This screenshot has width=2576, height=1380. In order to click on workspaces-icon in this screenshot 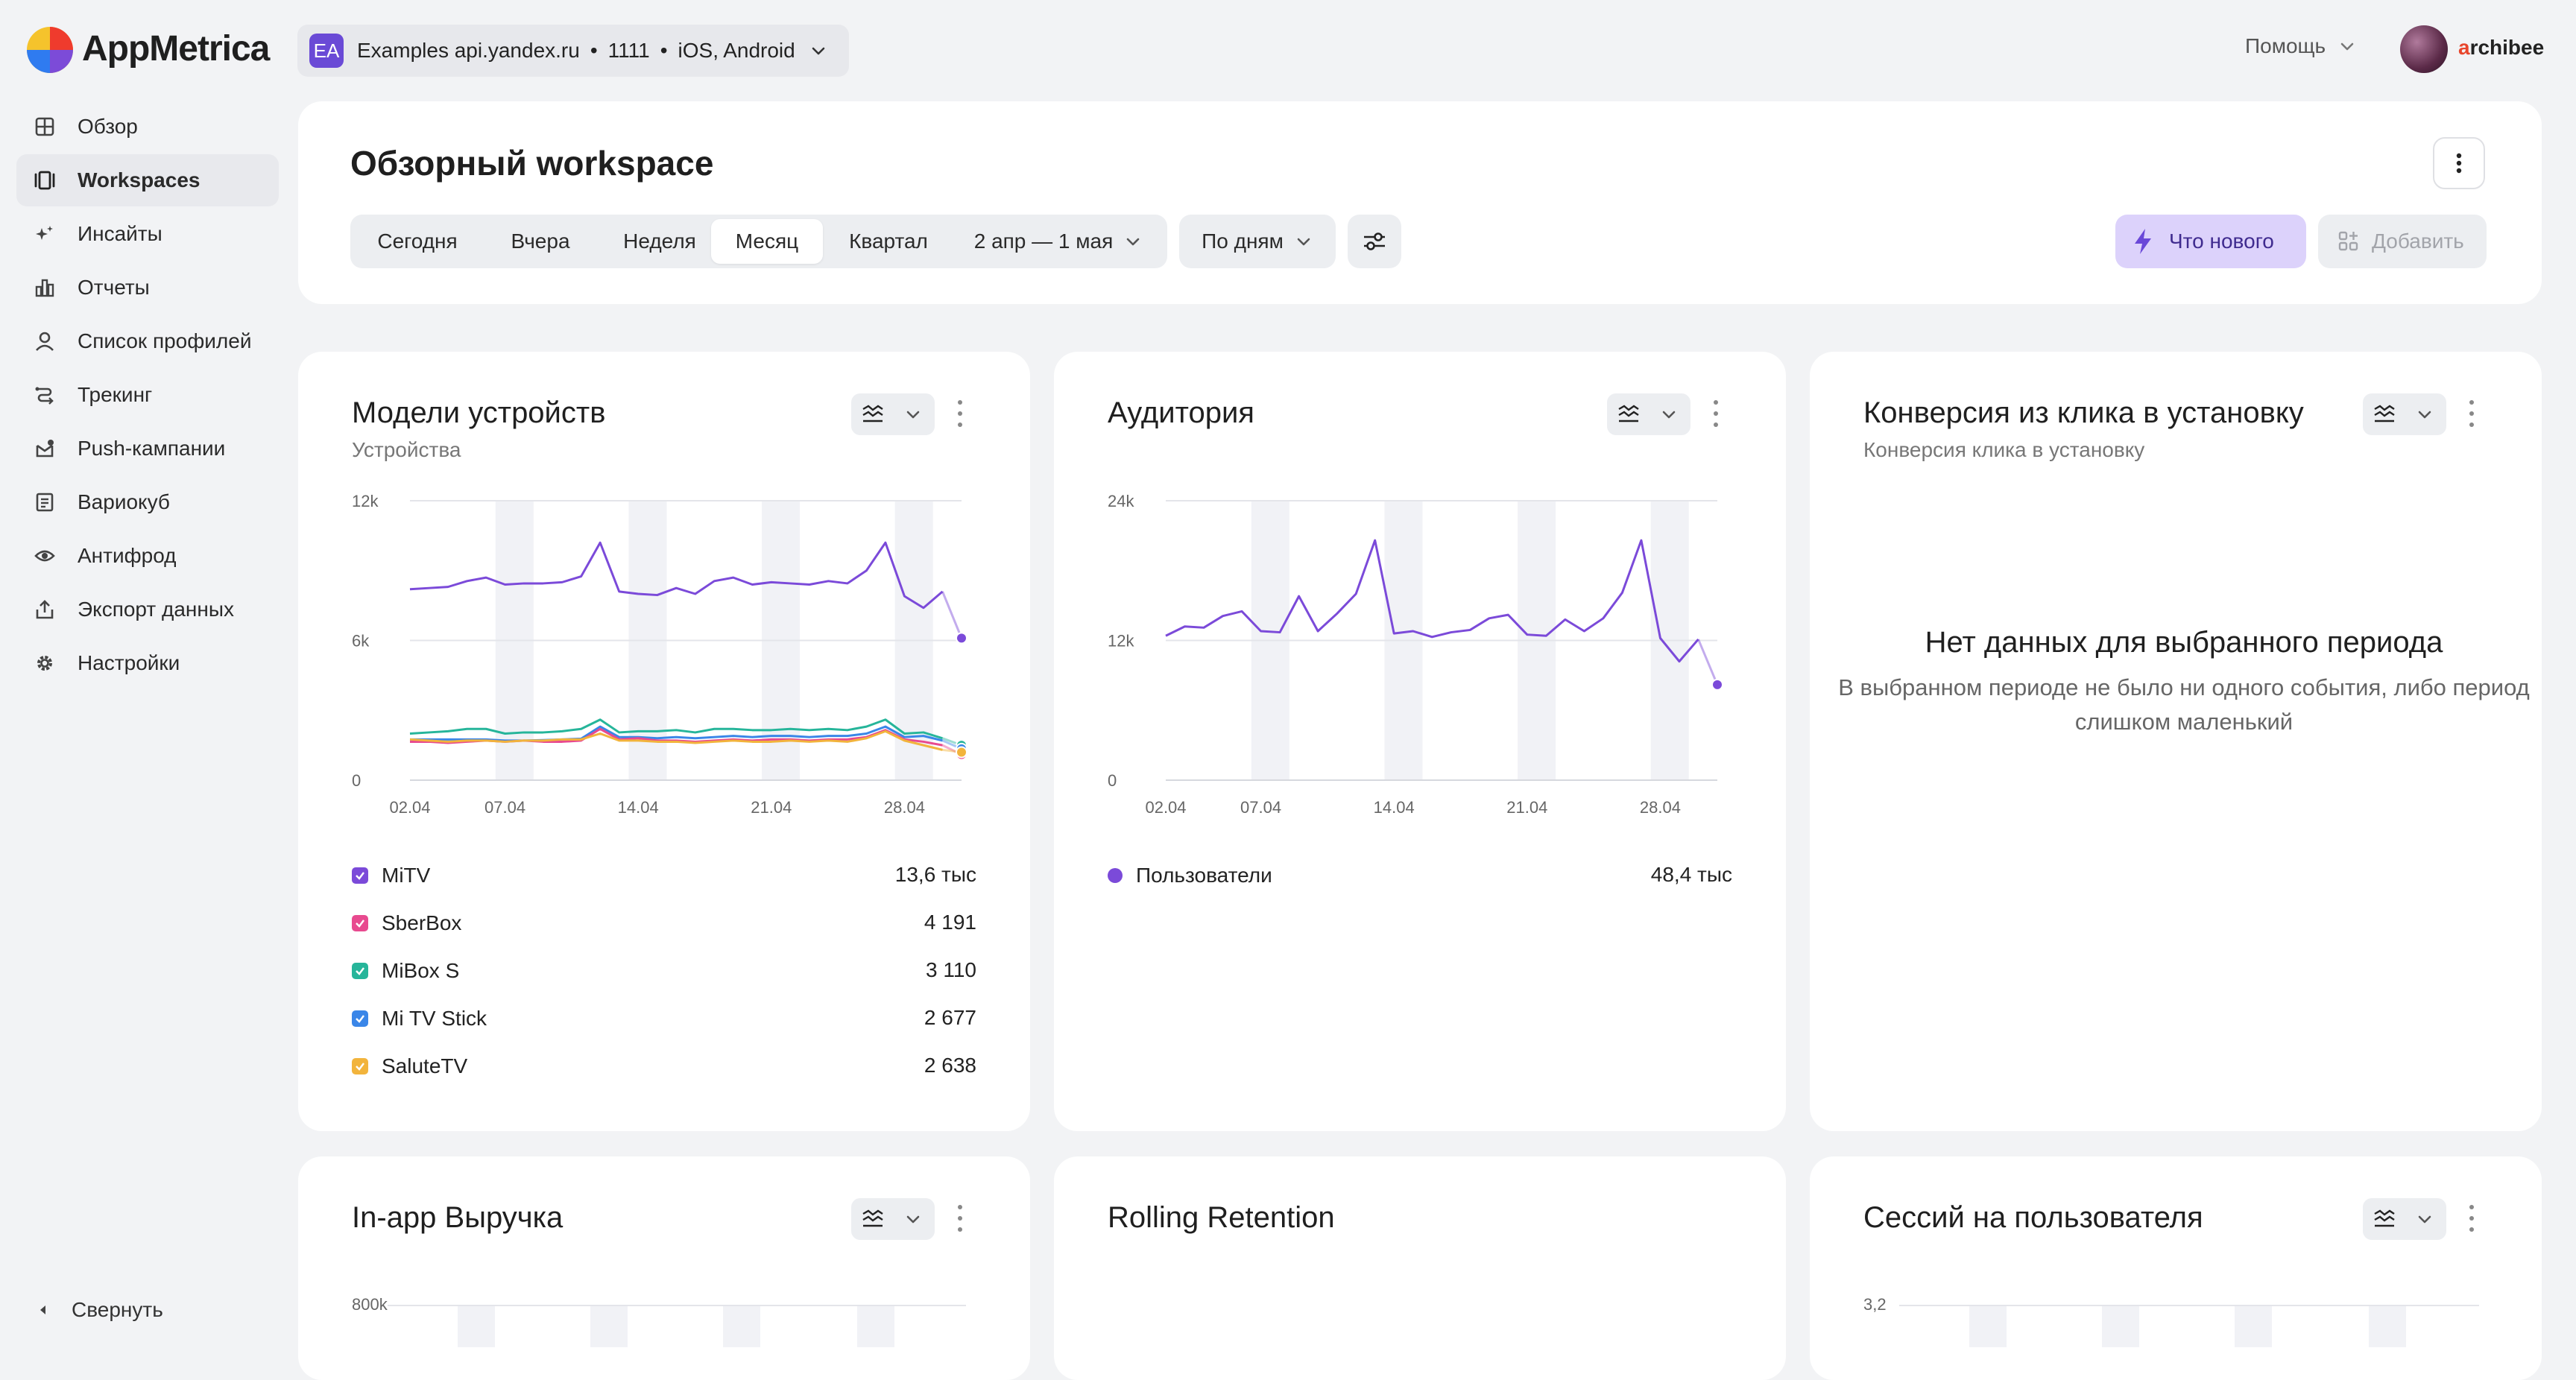, I will do `click(44, 181)`.